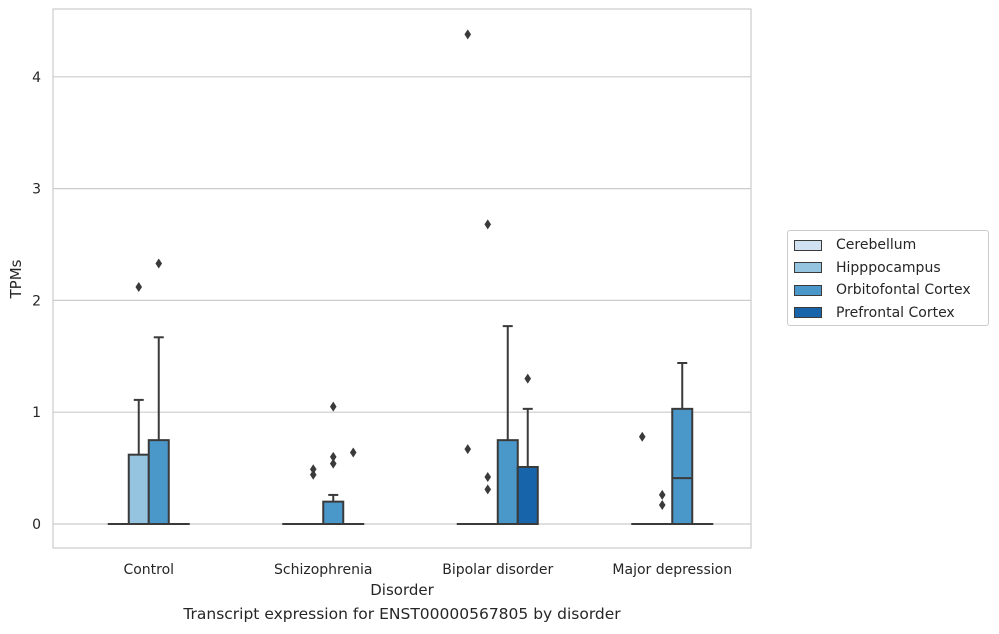  I want to click on legend-label: Hipppocampus, so click(888, 267).